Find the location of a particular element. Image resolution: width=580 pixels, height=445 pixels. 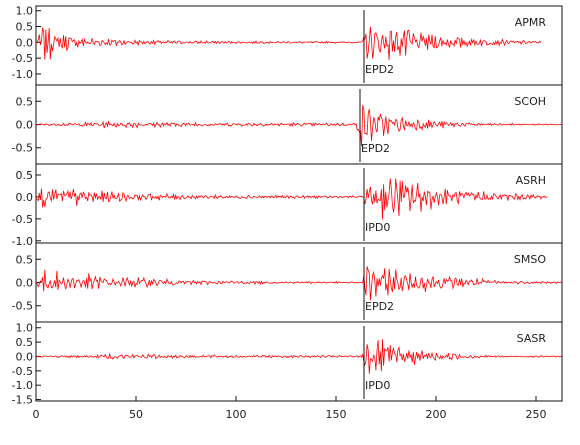

x-tick-label: 0 is located at coordinates (36, 414).